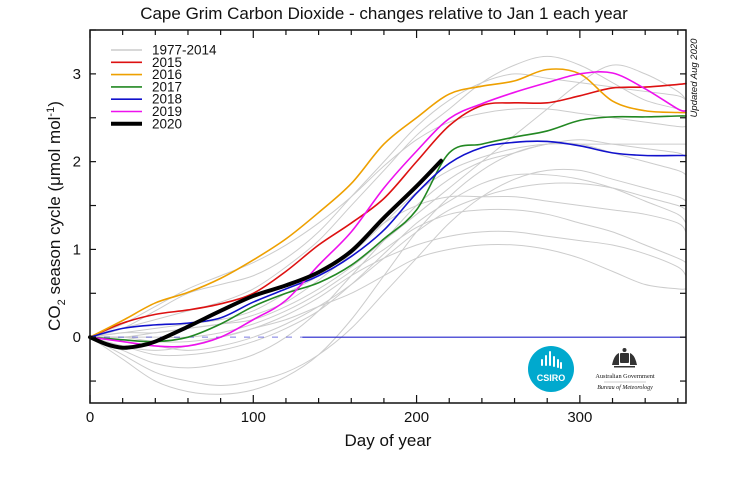 The height and width of the screenshot is (481, 754). What do you see at coordinates (167, 111) in the screenshot?
I see `legend-label: 2019` at bounding box center [167, 111].